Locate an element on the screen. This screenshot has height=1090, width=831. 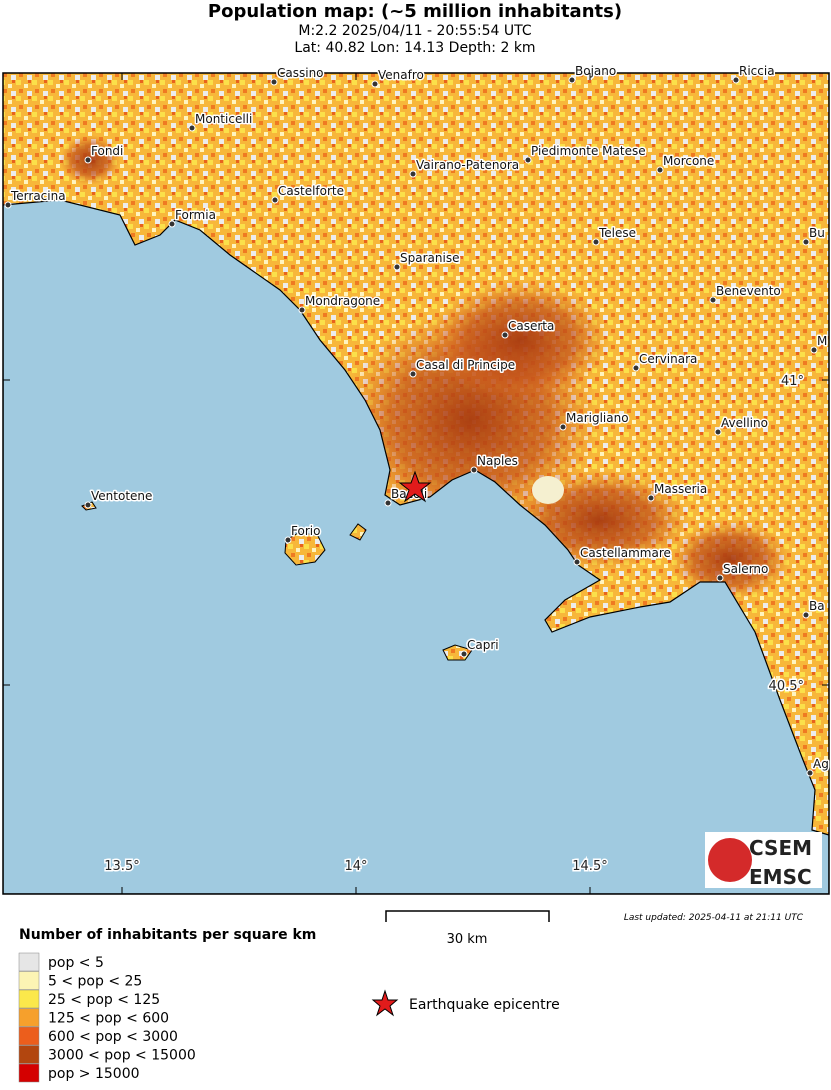
city-label: Bu is located at coordinates (817, 233).